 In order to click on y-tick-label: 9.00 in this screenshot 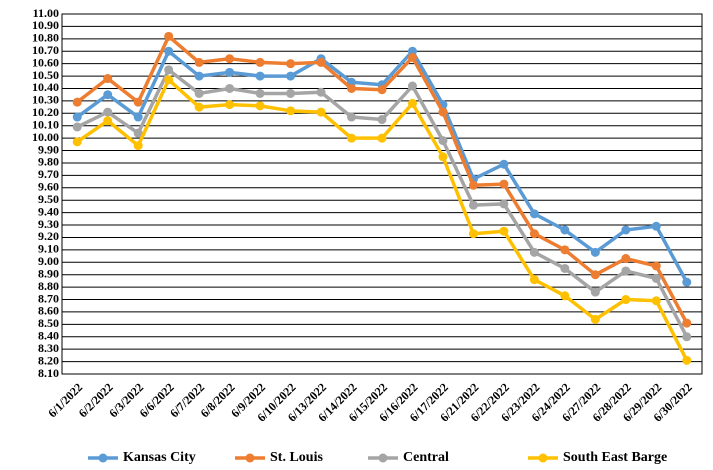, I will do `click(48, 261)`.